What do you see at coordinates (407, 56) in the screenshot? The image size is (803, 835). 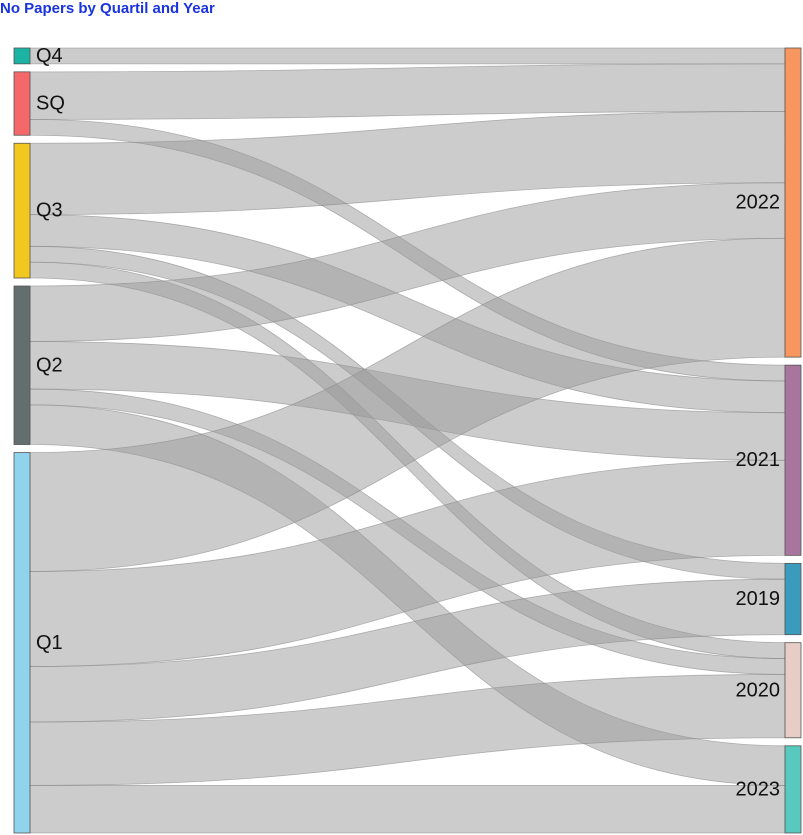 I see `link-q4-2022` at bounding box center [407, 56].